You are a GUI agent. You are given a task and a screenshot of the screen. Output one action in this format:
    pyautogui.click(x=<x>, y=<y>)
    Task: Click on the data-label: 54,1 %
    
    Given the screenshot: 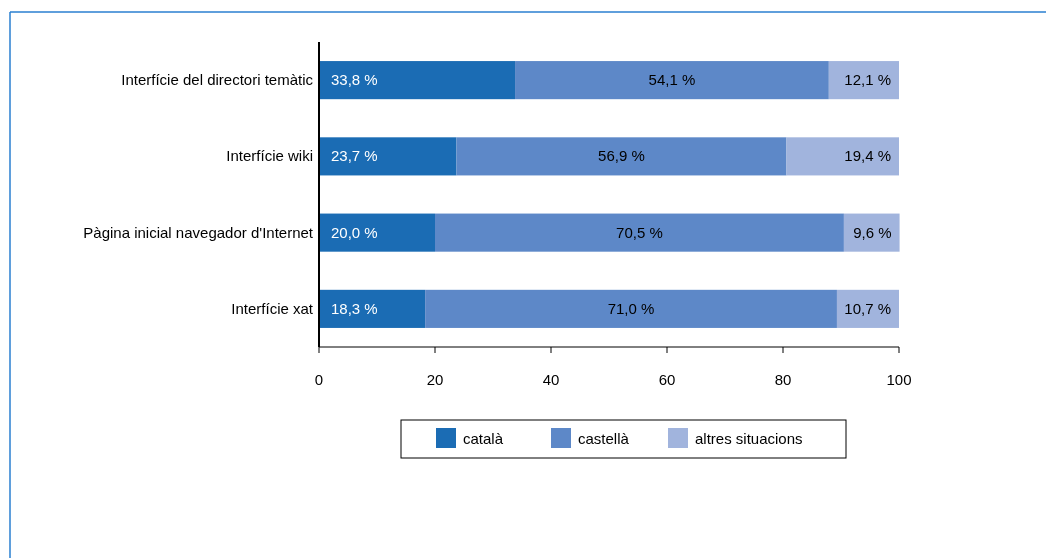 What is the action you would take?
    pyautogui.click(x=672, y=80)
    